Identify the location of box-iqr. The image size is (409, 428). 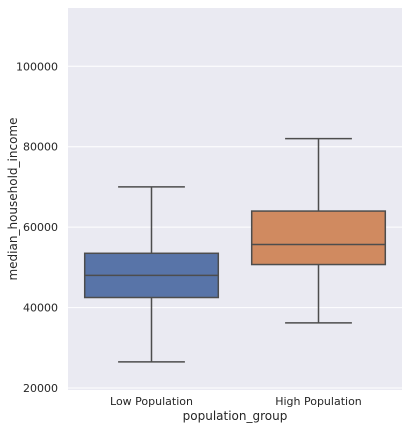
(318, 238).